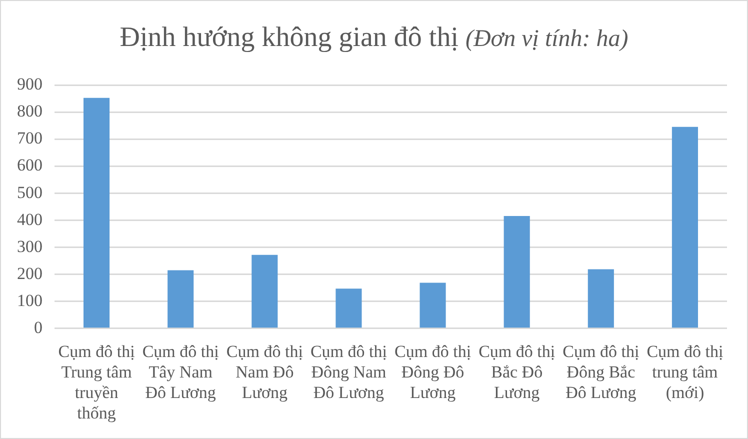 This screenshot has height=439, width=748. What do you see at coordinates (29, 219) in the screenshot?
I see `y-tick-label: 400` at bounding box center [29, 219].